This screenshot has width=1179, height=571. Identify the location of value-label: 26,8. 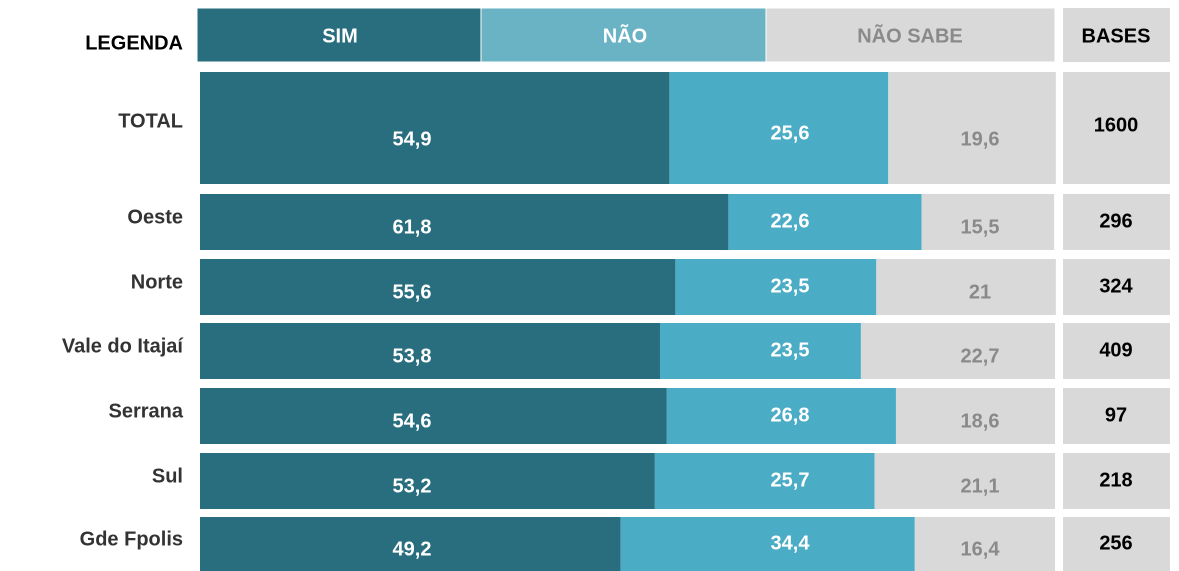
(790, 415).